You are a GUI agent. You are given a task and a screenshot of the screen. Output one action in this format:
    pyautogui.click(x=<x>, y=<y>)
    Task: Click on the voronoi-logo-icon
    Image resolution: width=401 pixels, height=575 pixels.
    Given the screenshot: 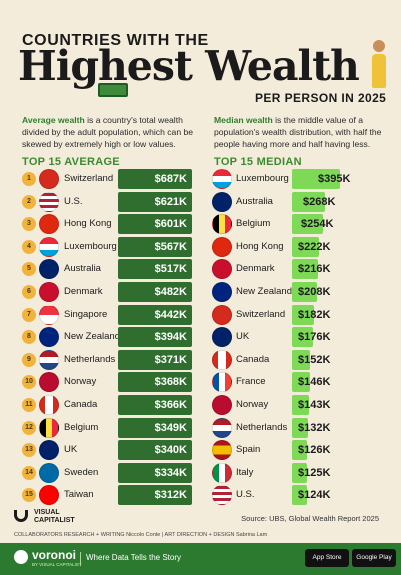 What is the action you would take?
    pyautogui.click(x=21, y=557)
    